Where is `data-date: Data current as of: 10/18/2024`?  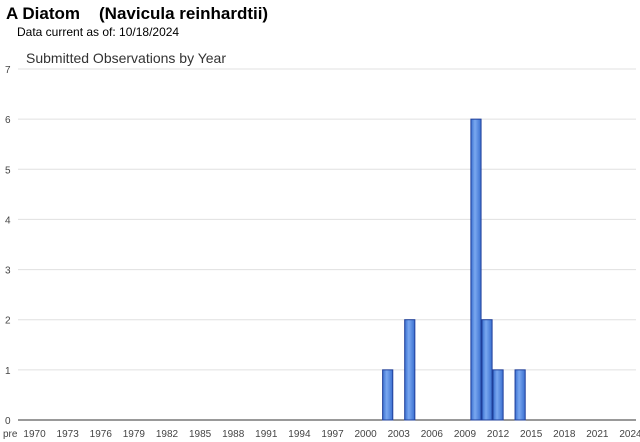 data-date: Data current as of: 10/18/2024 is located at coordinates (98, 32).